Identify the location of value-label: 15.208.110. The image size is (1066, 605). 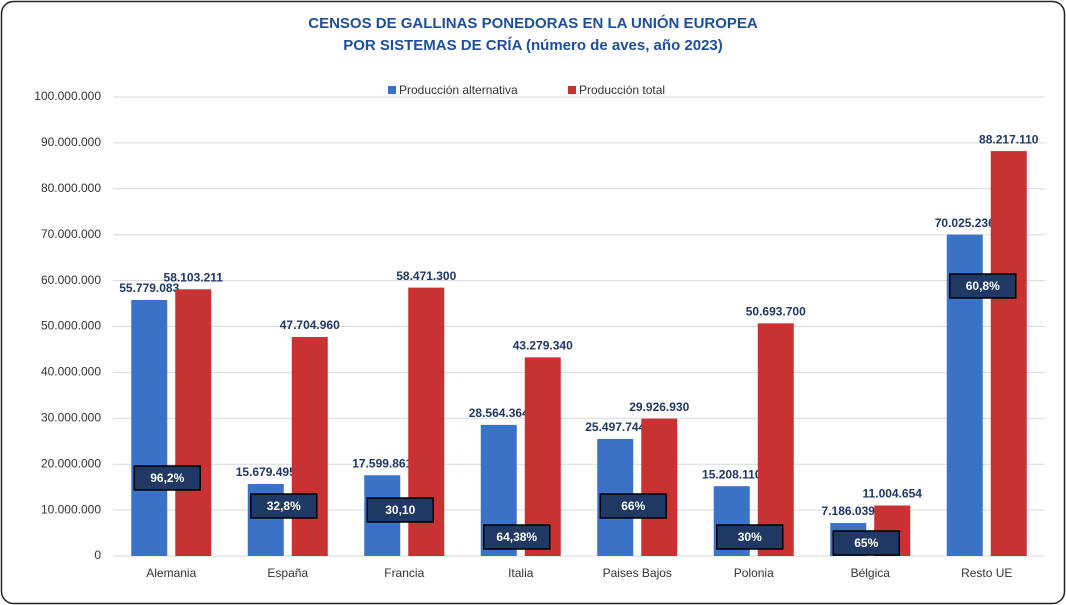
(732, 474).